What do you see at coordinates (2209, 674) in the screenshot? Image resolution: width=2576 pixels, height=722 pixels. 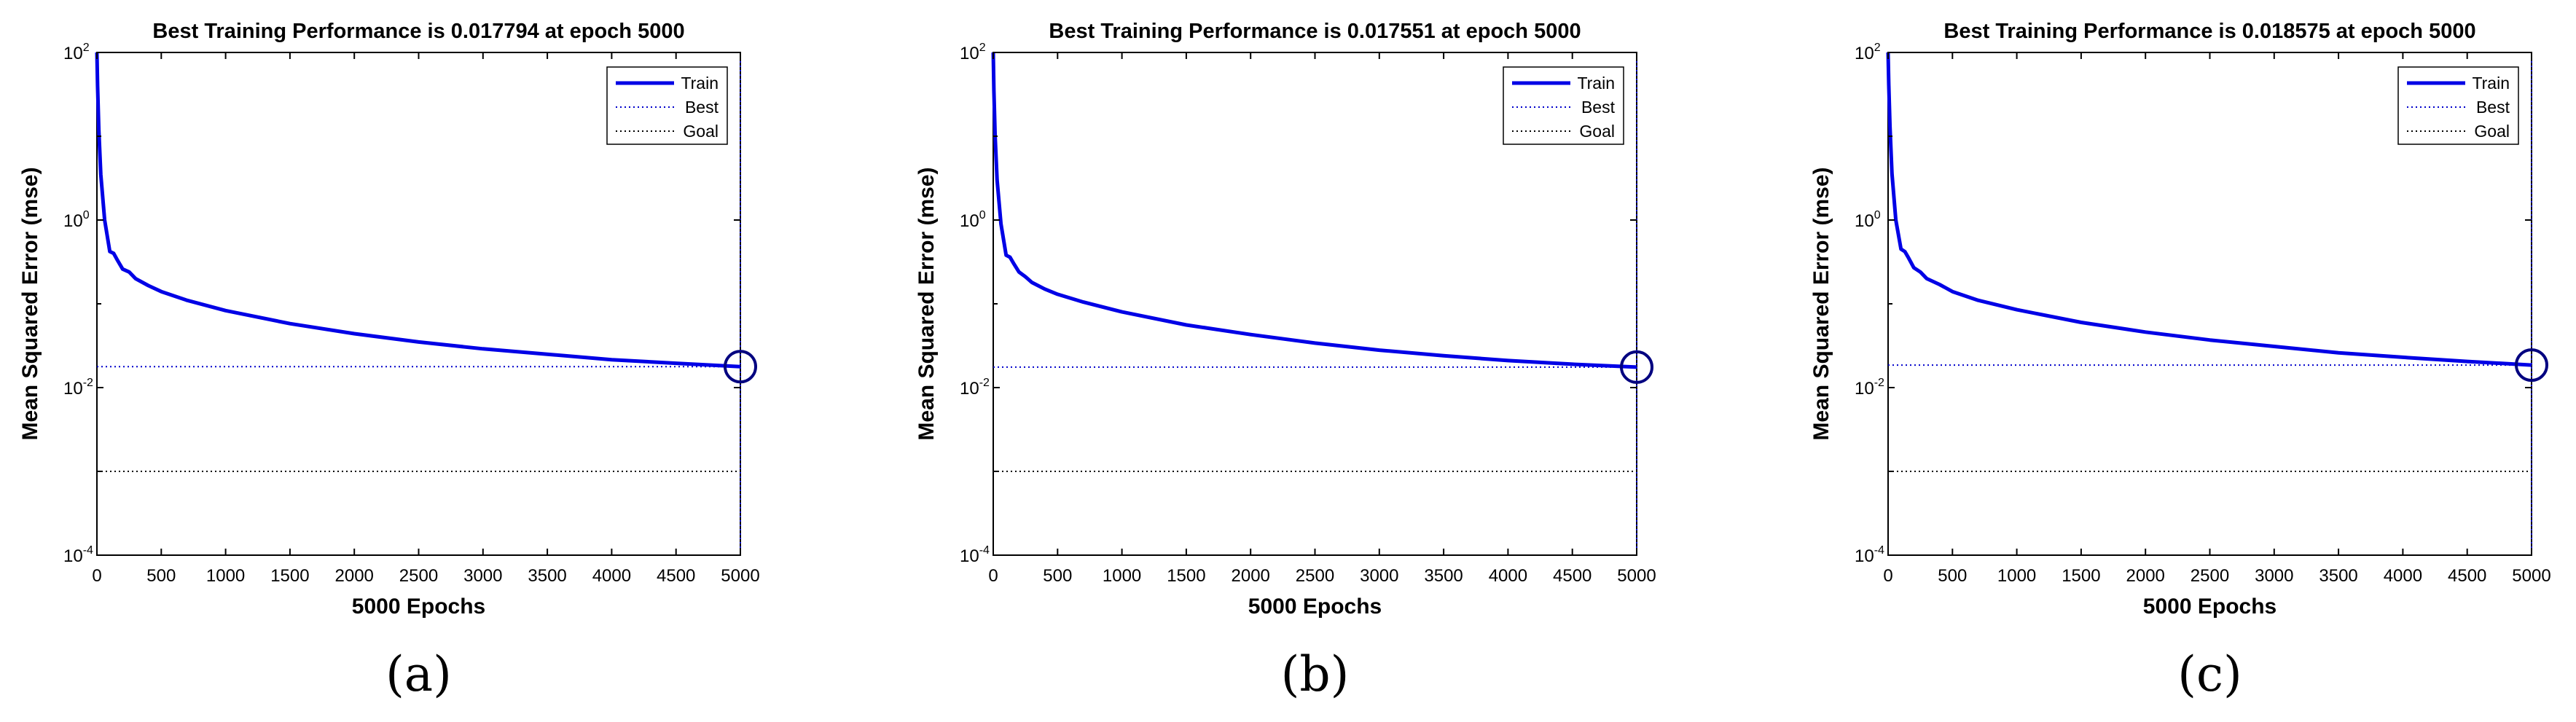 I see `panel-caption: (c)` at bounding box center [2209, 674].